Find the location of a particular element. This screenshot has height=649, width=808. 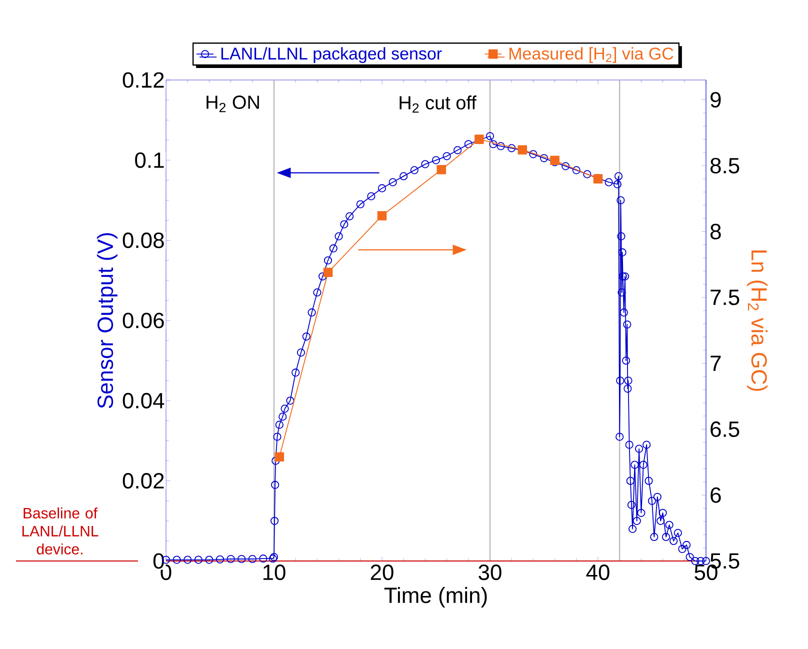

x-tick-label: 20 is located at coordinates (382, 572).